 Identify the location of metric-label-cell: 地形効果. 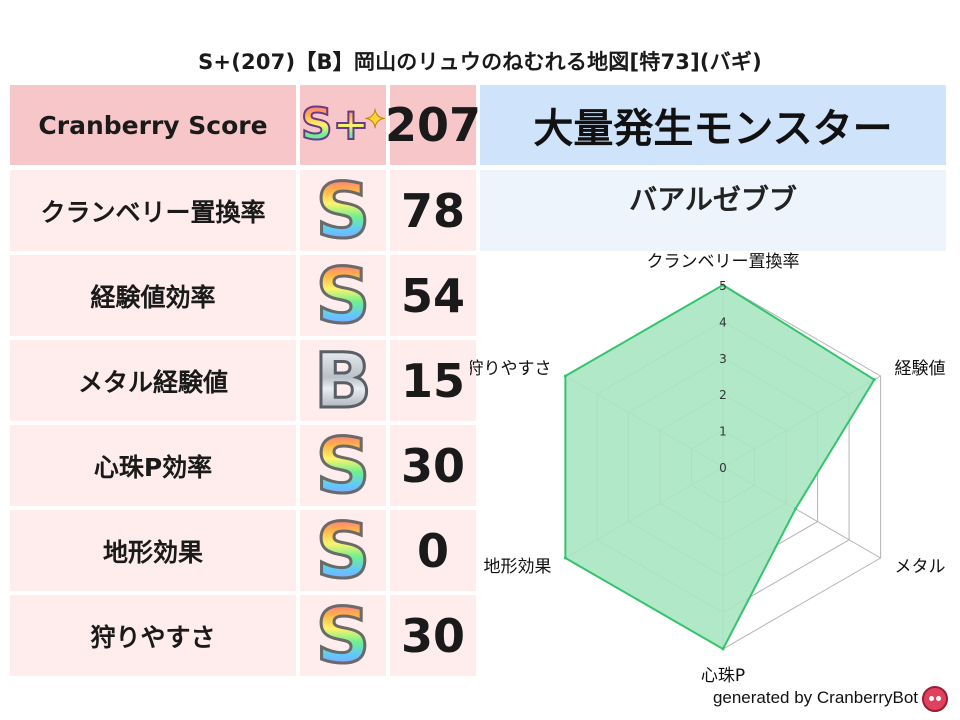
(153, 550).